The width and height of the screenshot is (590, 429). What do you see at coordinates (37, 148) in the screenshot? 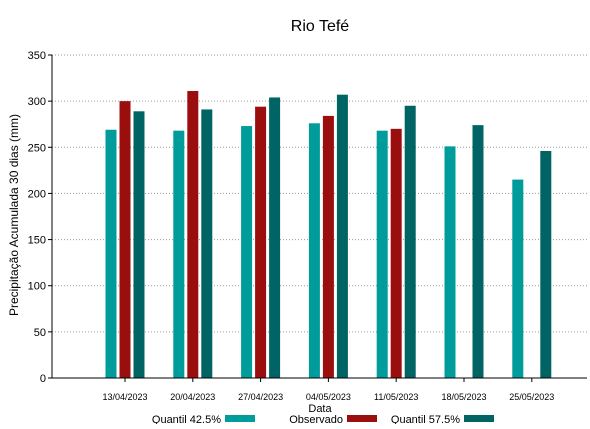
I see `y-tick-label: 250` at bounding box center [37, 148].